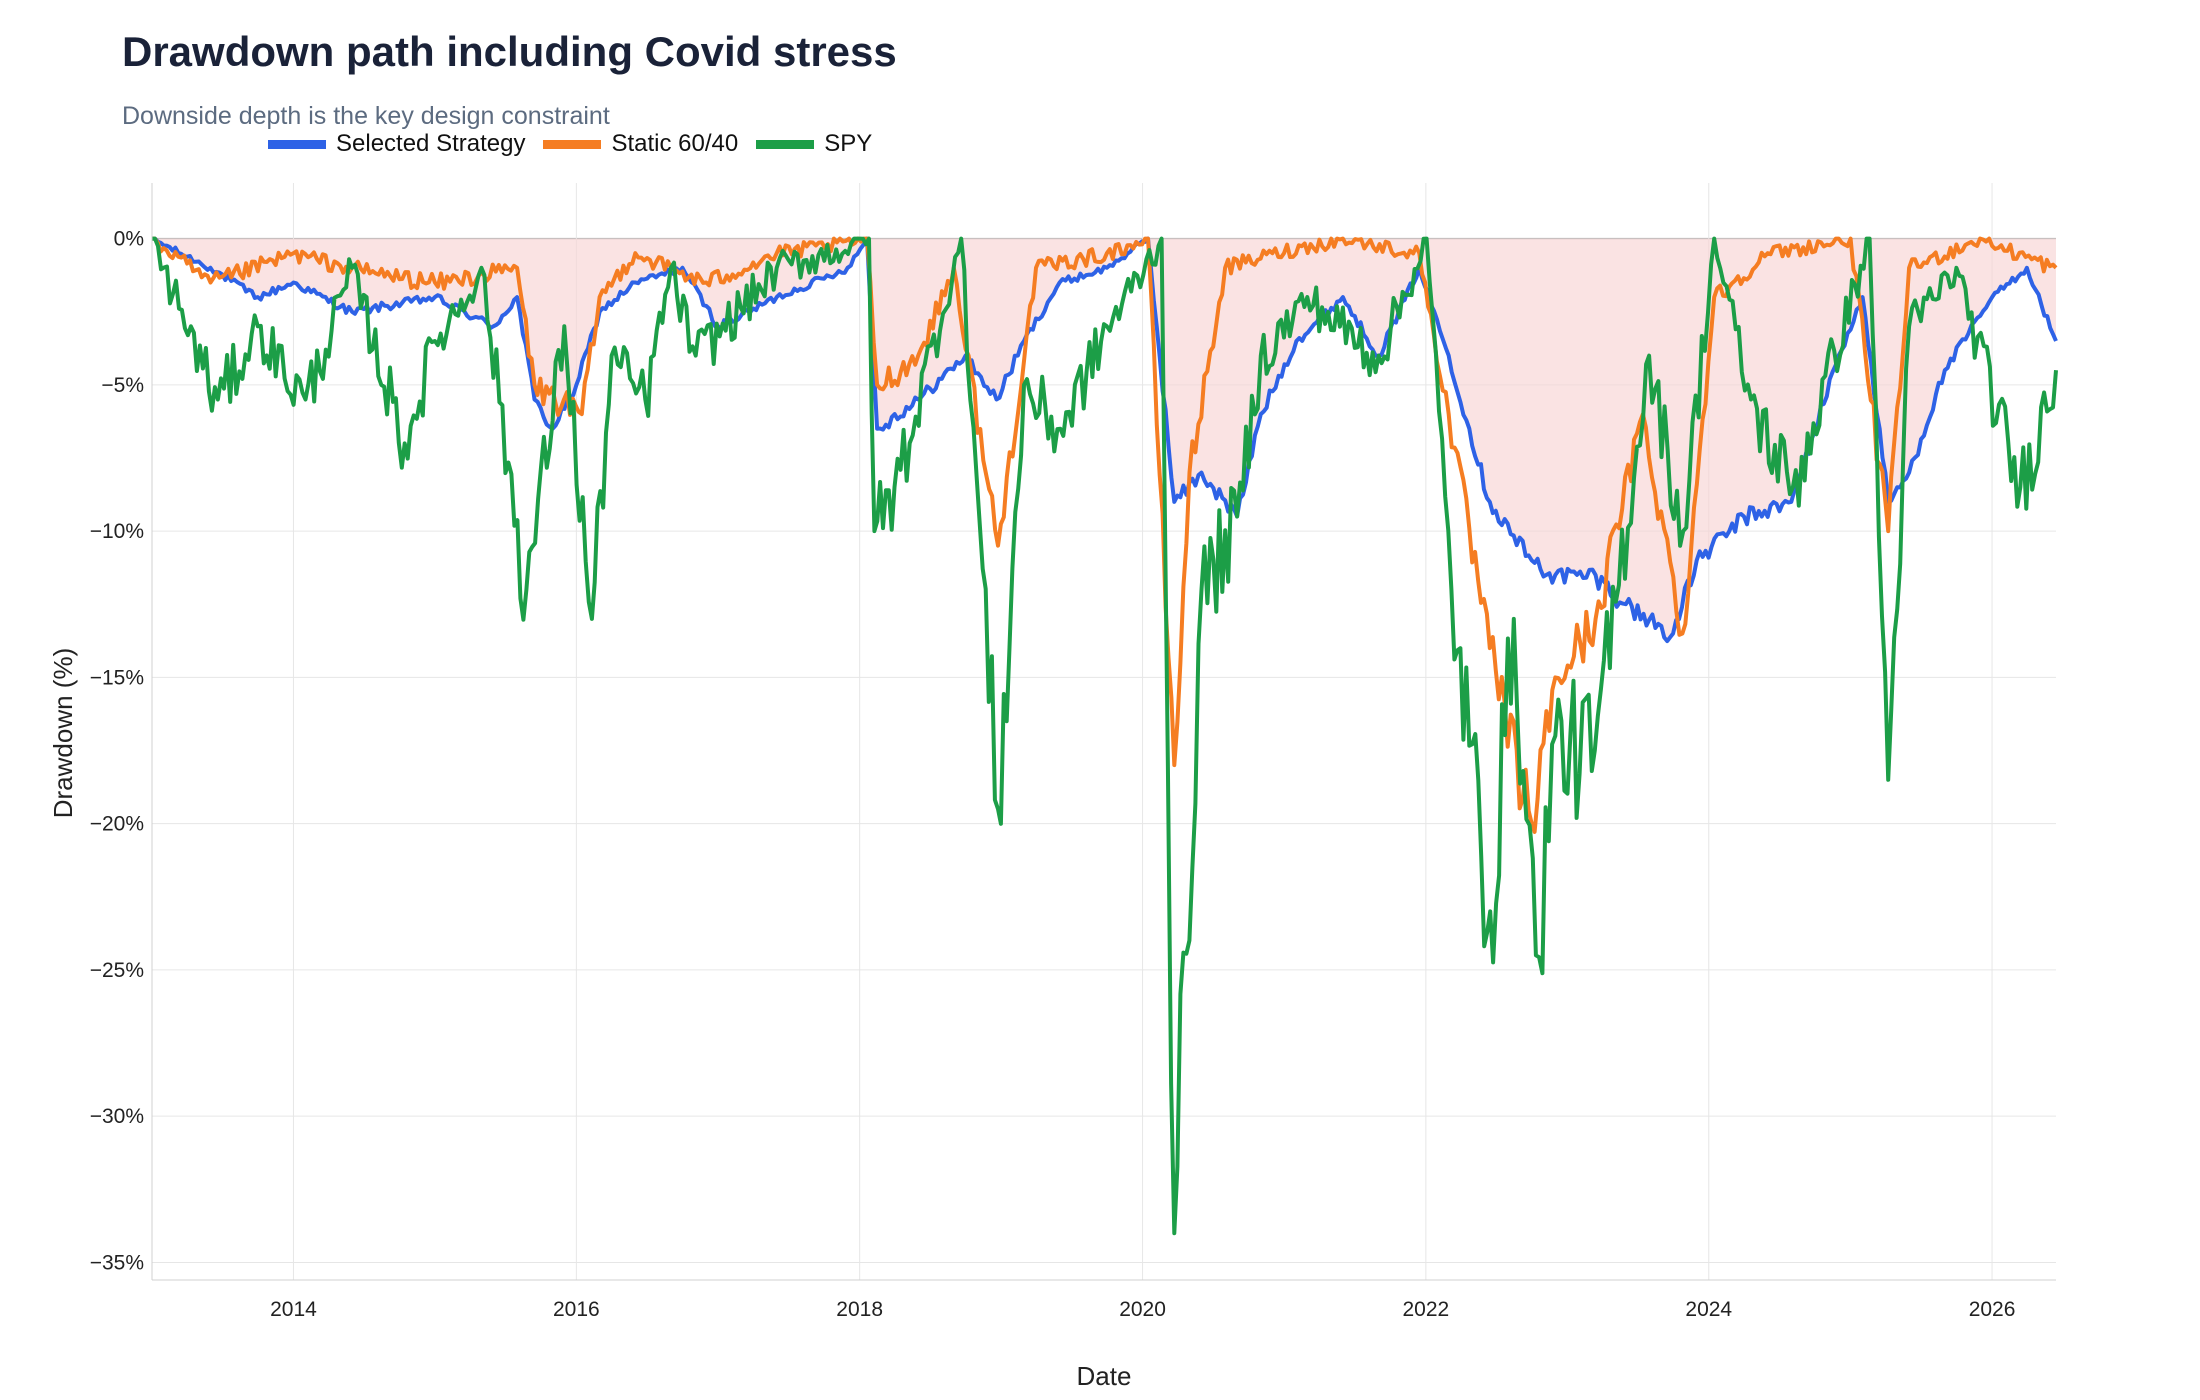 This screenshot has height=1400, width=2200. Describe the element at coordinates (785, 144) in the screenshot. I see `legend-swatch-spy` at that location.